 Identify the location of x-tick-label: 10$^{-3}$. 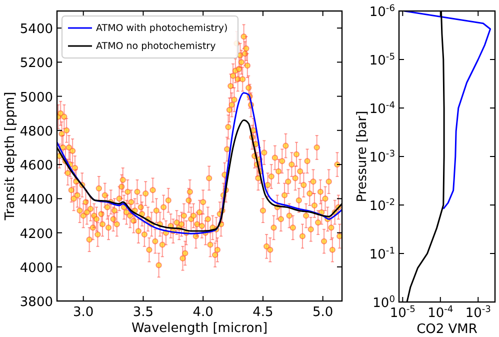
(478, 313).